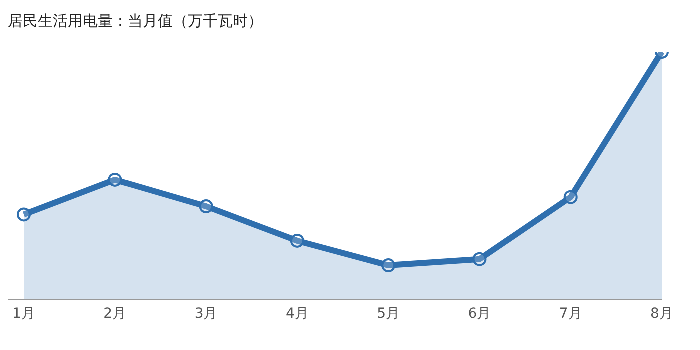 This screenshot has height=350, width=700. What do you see at coordinates (115, 314) in the screenshot?
I see `x-tick-label: 2月` at bounding box center [115, 314].